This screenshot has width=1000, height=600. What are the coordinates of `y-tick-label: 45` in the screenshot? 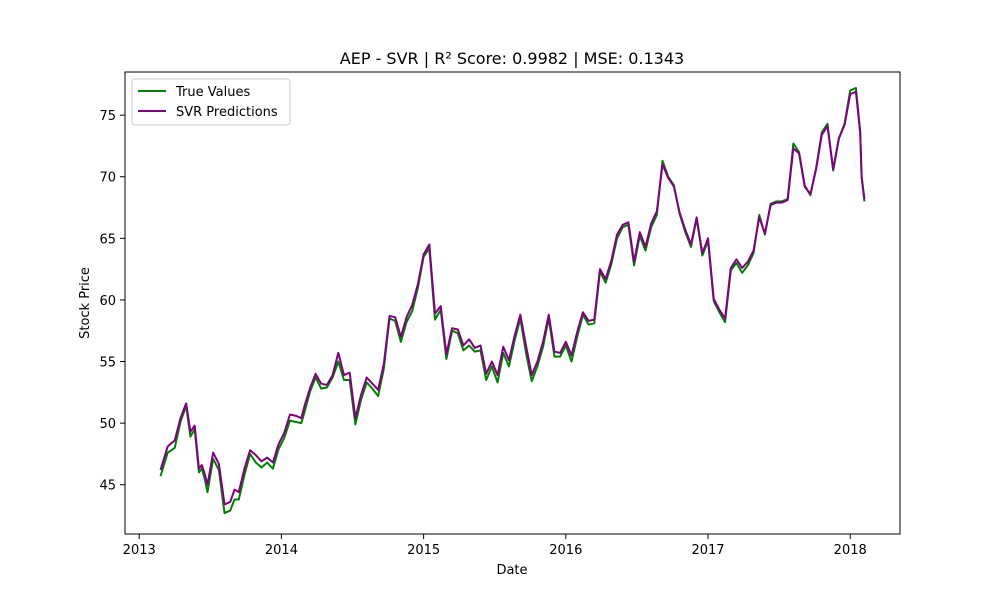 It's located at (107, 486).